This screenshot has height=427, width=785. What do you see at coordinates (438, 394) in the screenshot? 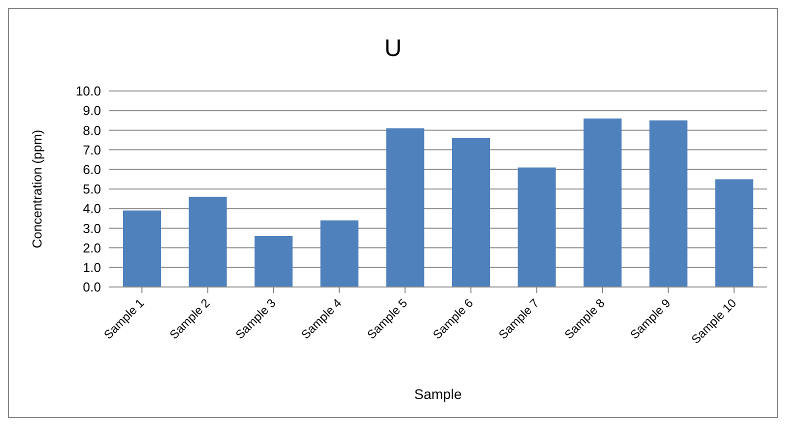
I see `x-axis-title: Sample` at bounding box center [438, 394].